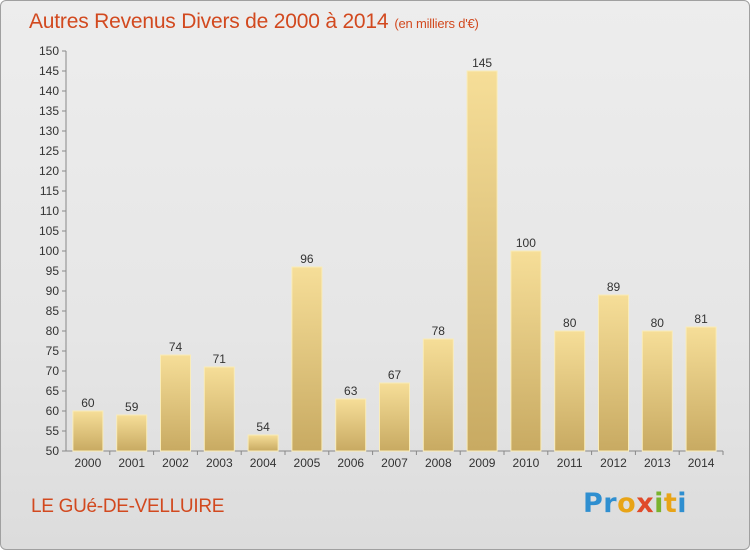  Describe the element at coordinates (570, 463) in the screenshot. I see `x-tick-label-2011: 2011` at that location.